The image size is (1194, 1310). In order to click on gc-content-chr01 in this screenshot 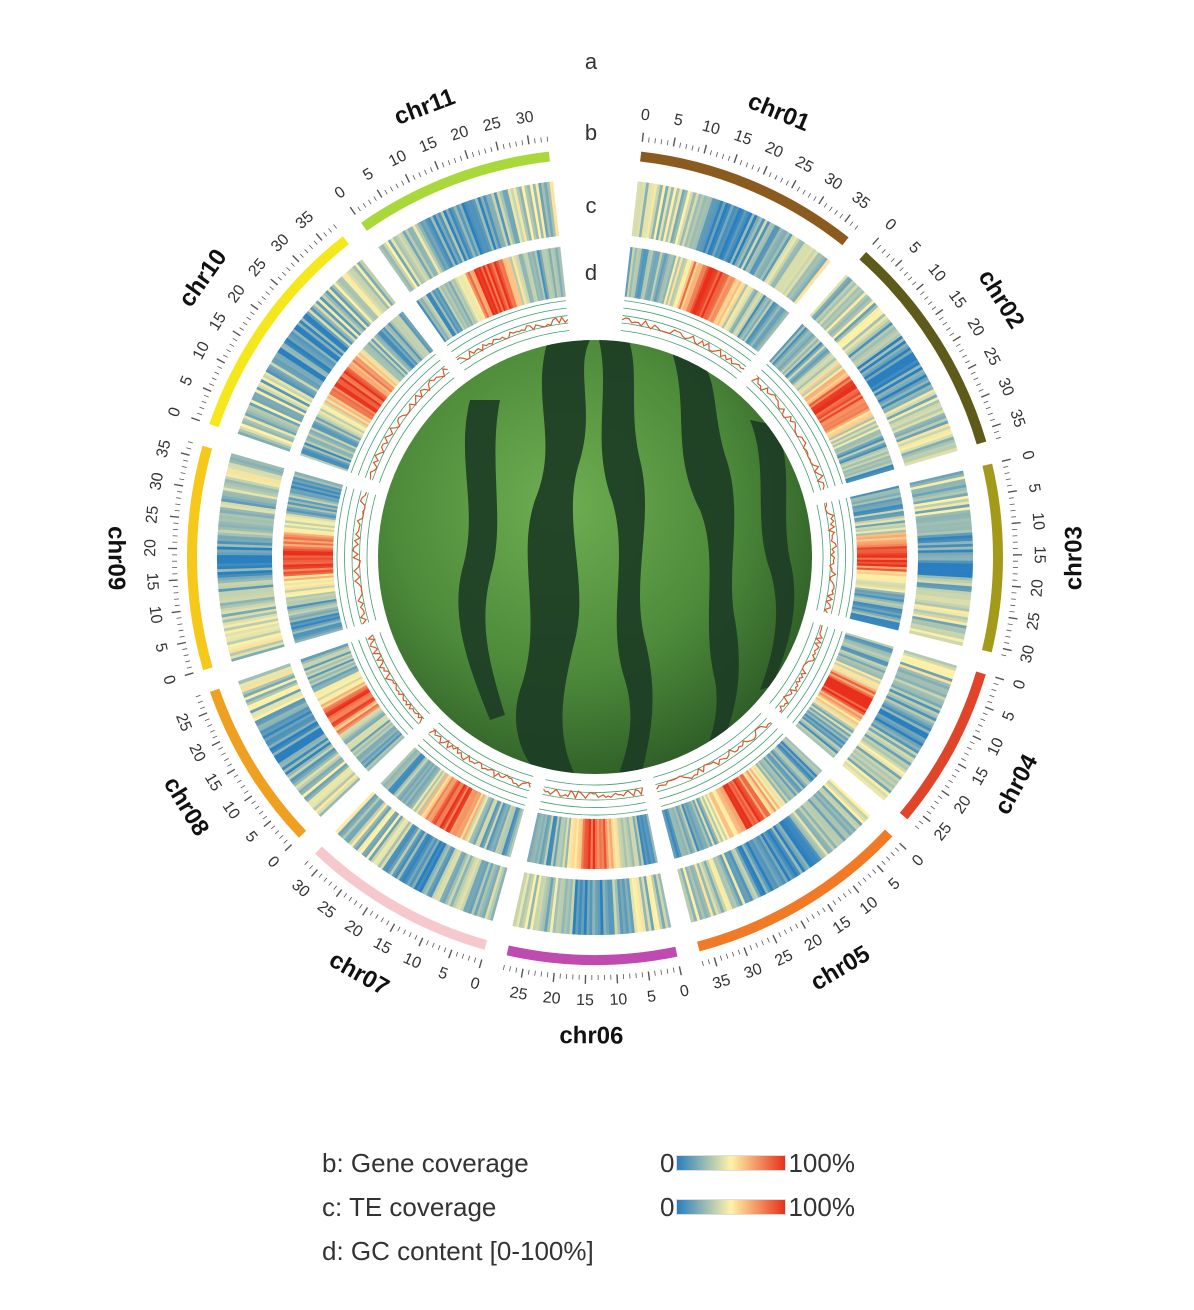, I will do `click(688, 339)`.